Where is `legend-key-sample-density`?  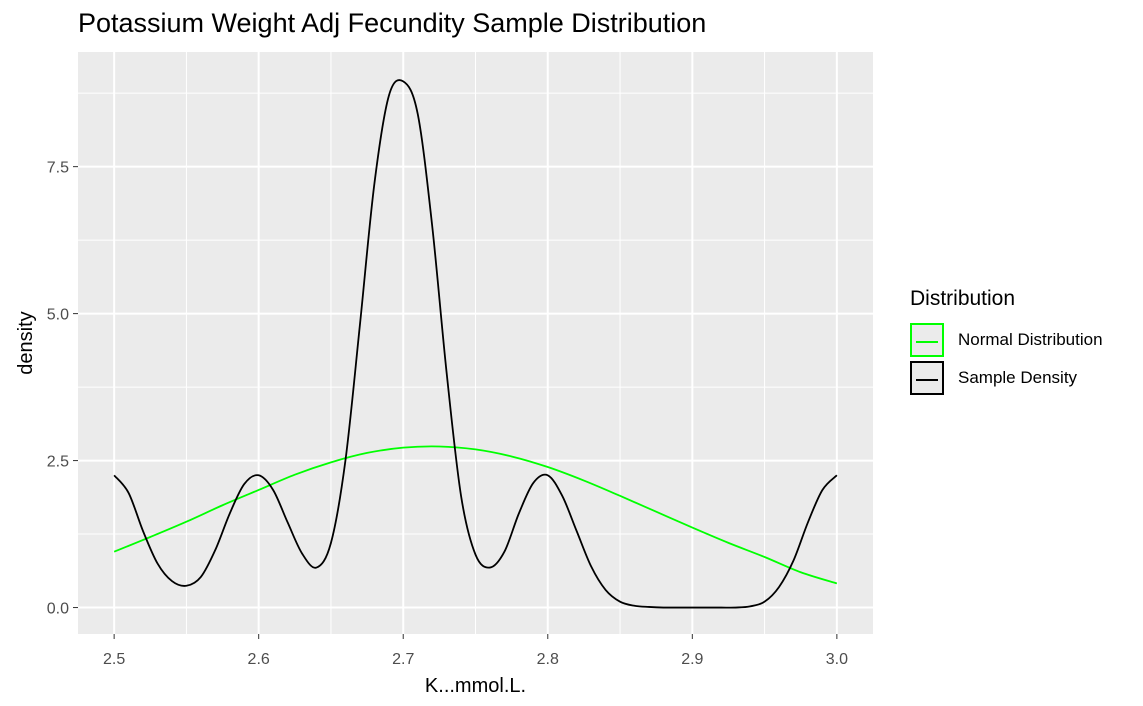 legend-key-sample-density is located at coordinates (927, 378).